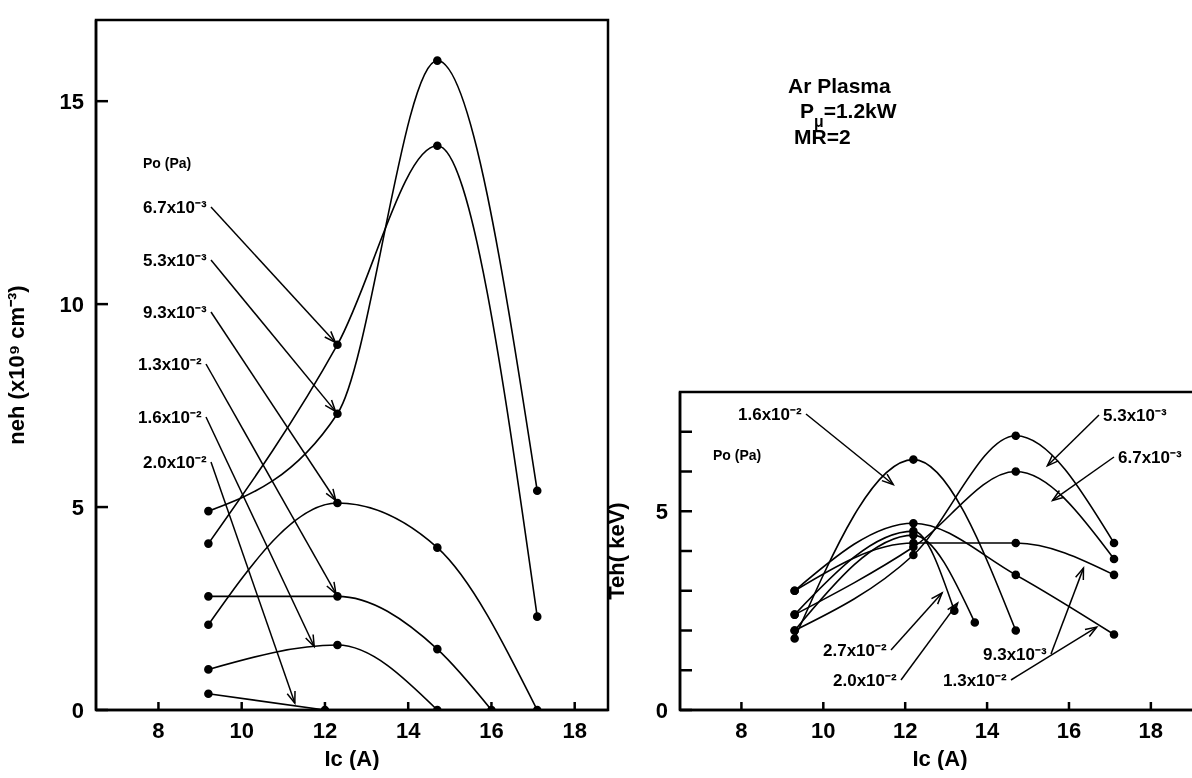 This screenshot has height=778, width=1192. I want to click on text: 2.7x10⁻², so click(855, 650).